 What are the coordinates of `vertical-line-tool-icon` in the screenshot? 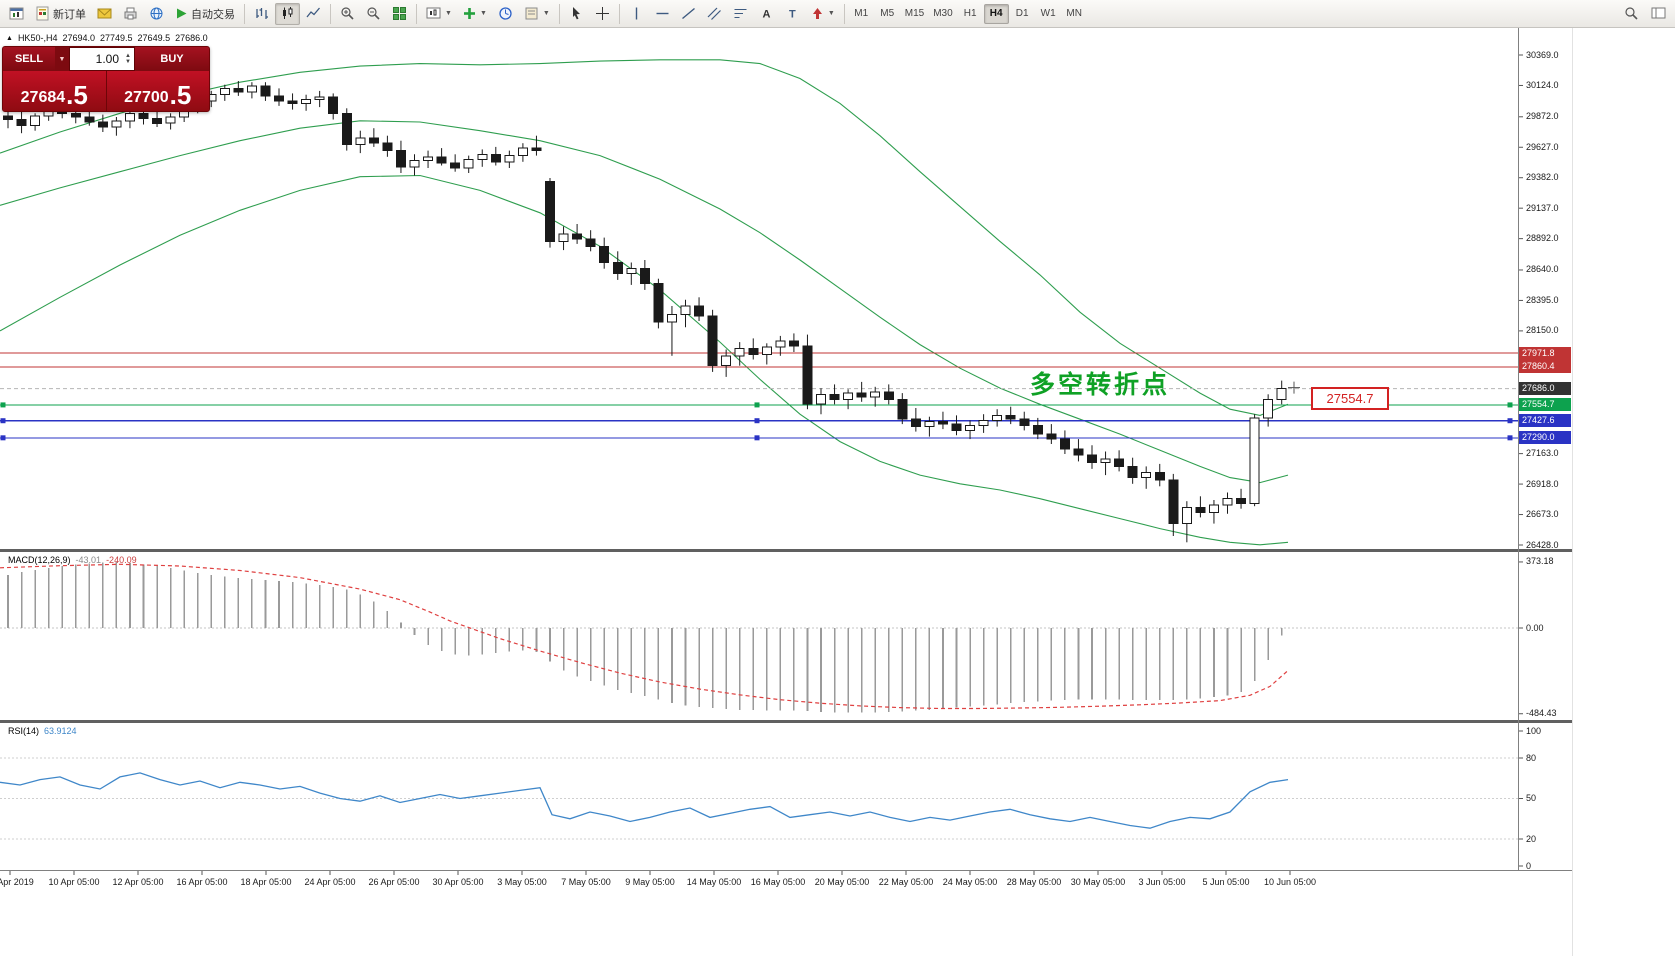 It's located at (636, 14).